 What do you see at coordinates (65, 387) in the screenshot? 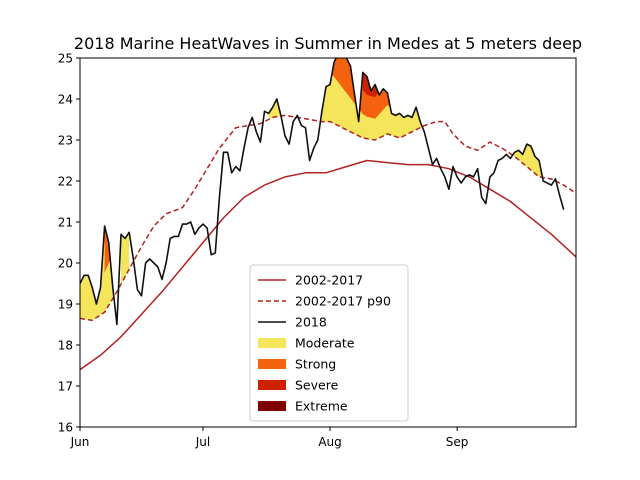
I see `y-tick-label: 17` at bounding box center [65, 387].